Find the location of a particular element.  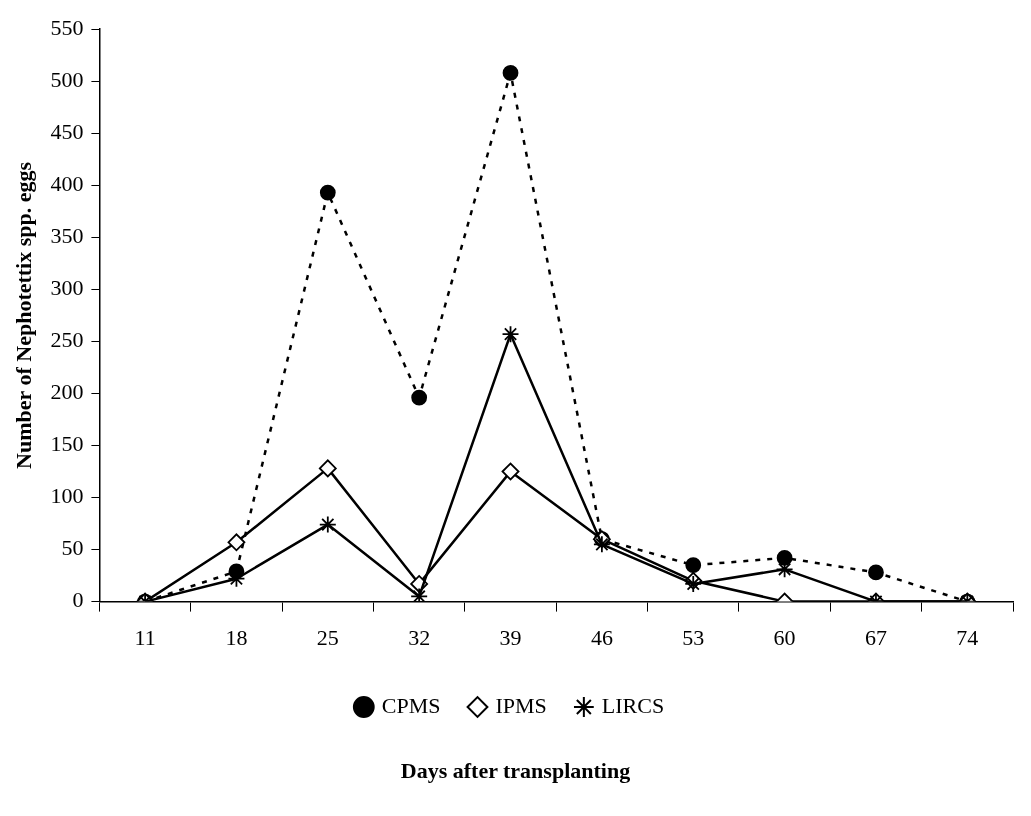

y-tick-label: 550 is located at coordinates (67, 27).